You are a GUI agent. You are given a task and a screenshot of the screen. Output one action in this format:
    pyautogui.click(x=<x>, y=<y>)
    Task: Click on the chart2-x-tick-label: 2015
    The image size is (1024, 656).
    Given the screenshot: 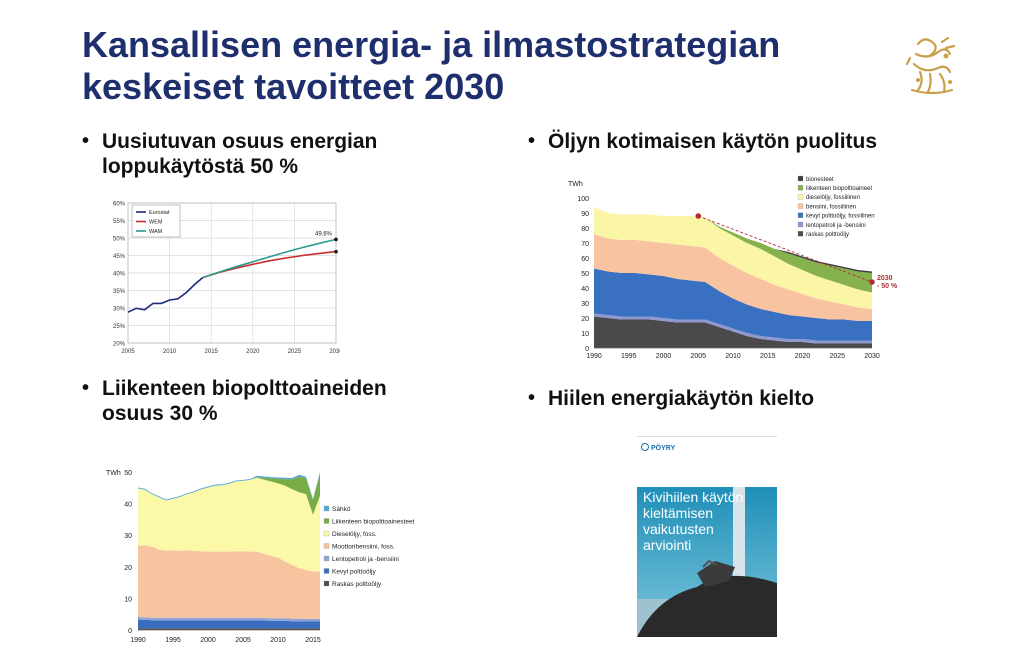 What is the action you would take?
    pyautogui.click(x=768, y=356)
    